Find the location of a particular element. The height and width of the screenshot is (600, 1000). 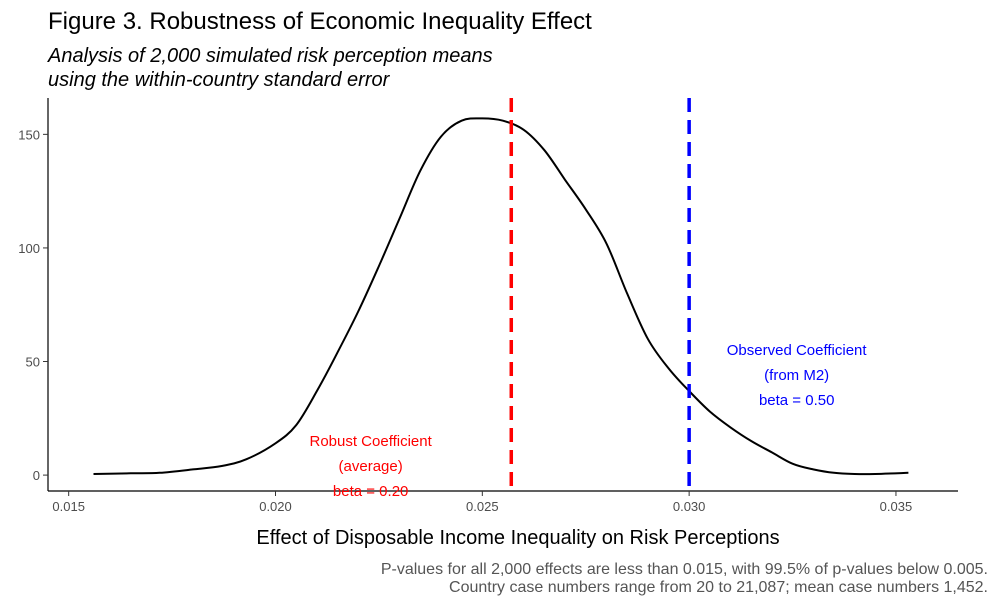

robust-coefficient-label: Robust Coefficient is located at coordinates (370, 441).